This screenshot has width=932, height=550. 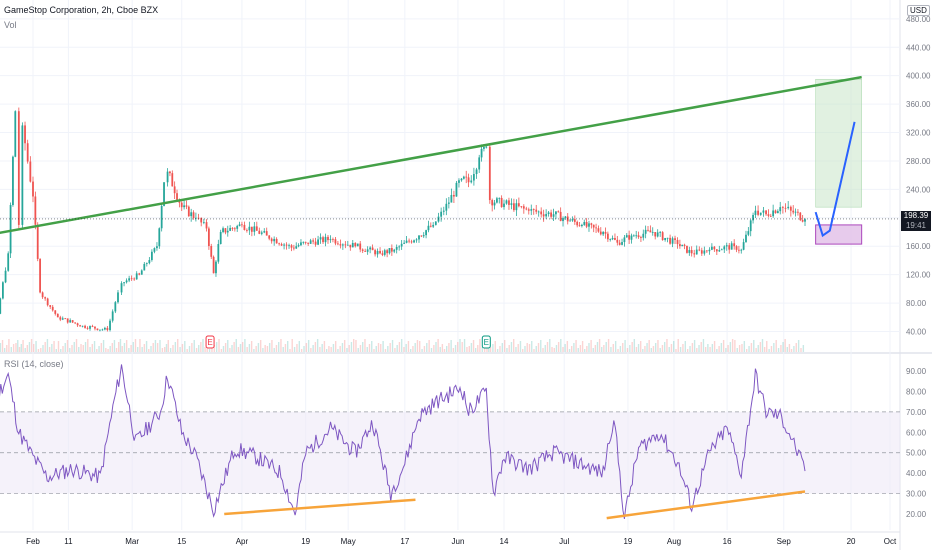 What do you see at coordinates (348, 541) in the screenshot?
I see `time-tick-label: May` at bounding box center [348, 541].